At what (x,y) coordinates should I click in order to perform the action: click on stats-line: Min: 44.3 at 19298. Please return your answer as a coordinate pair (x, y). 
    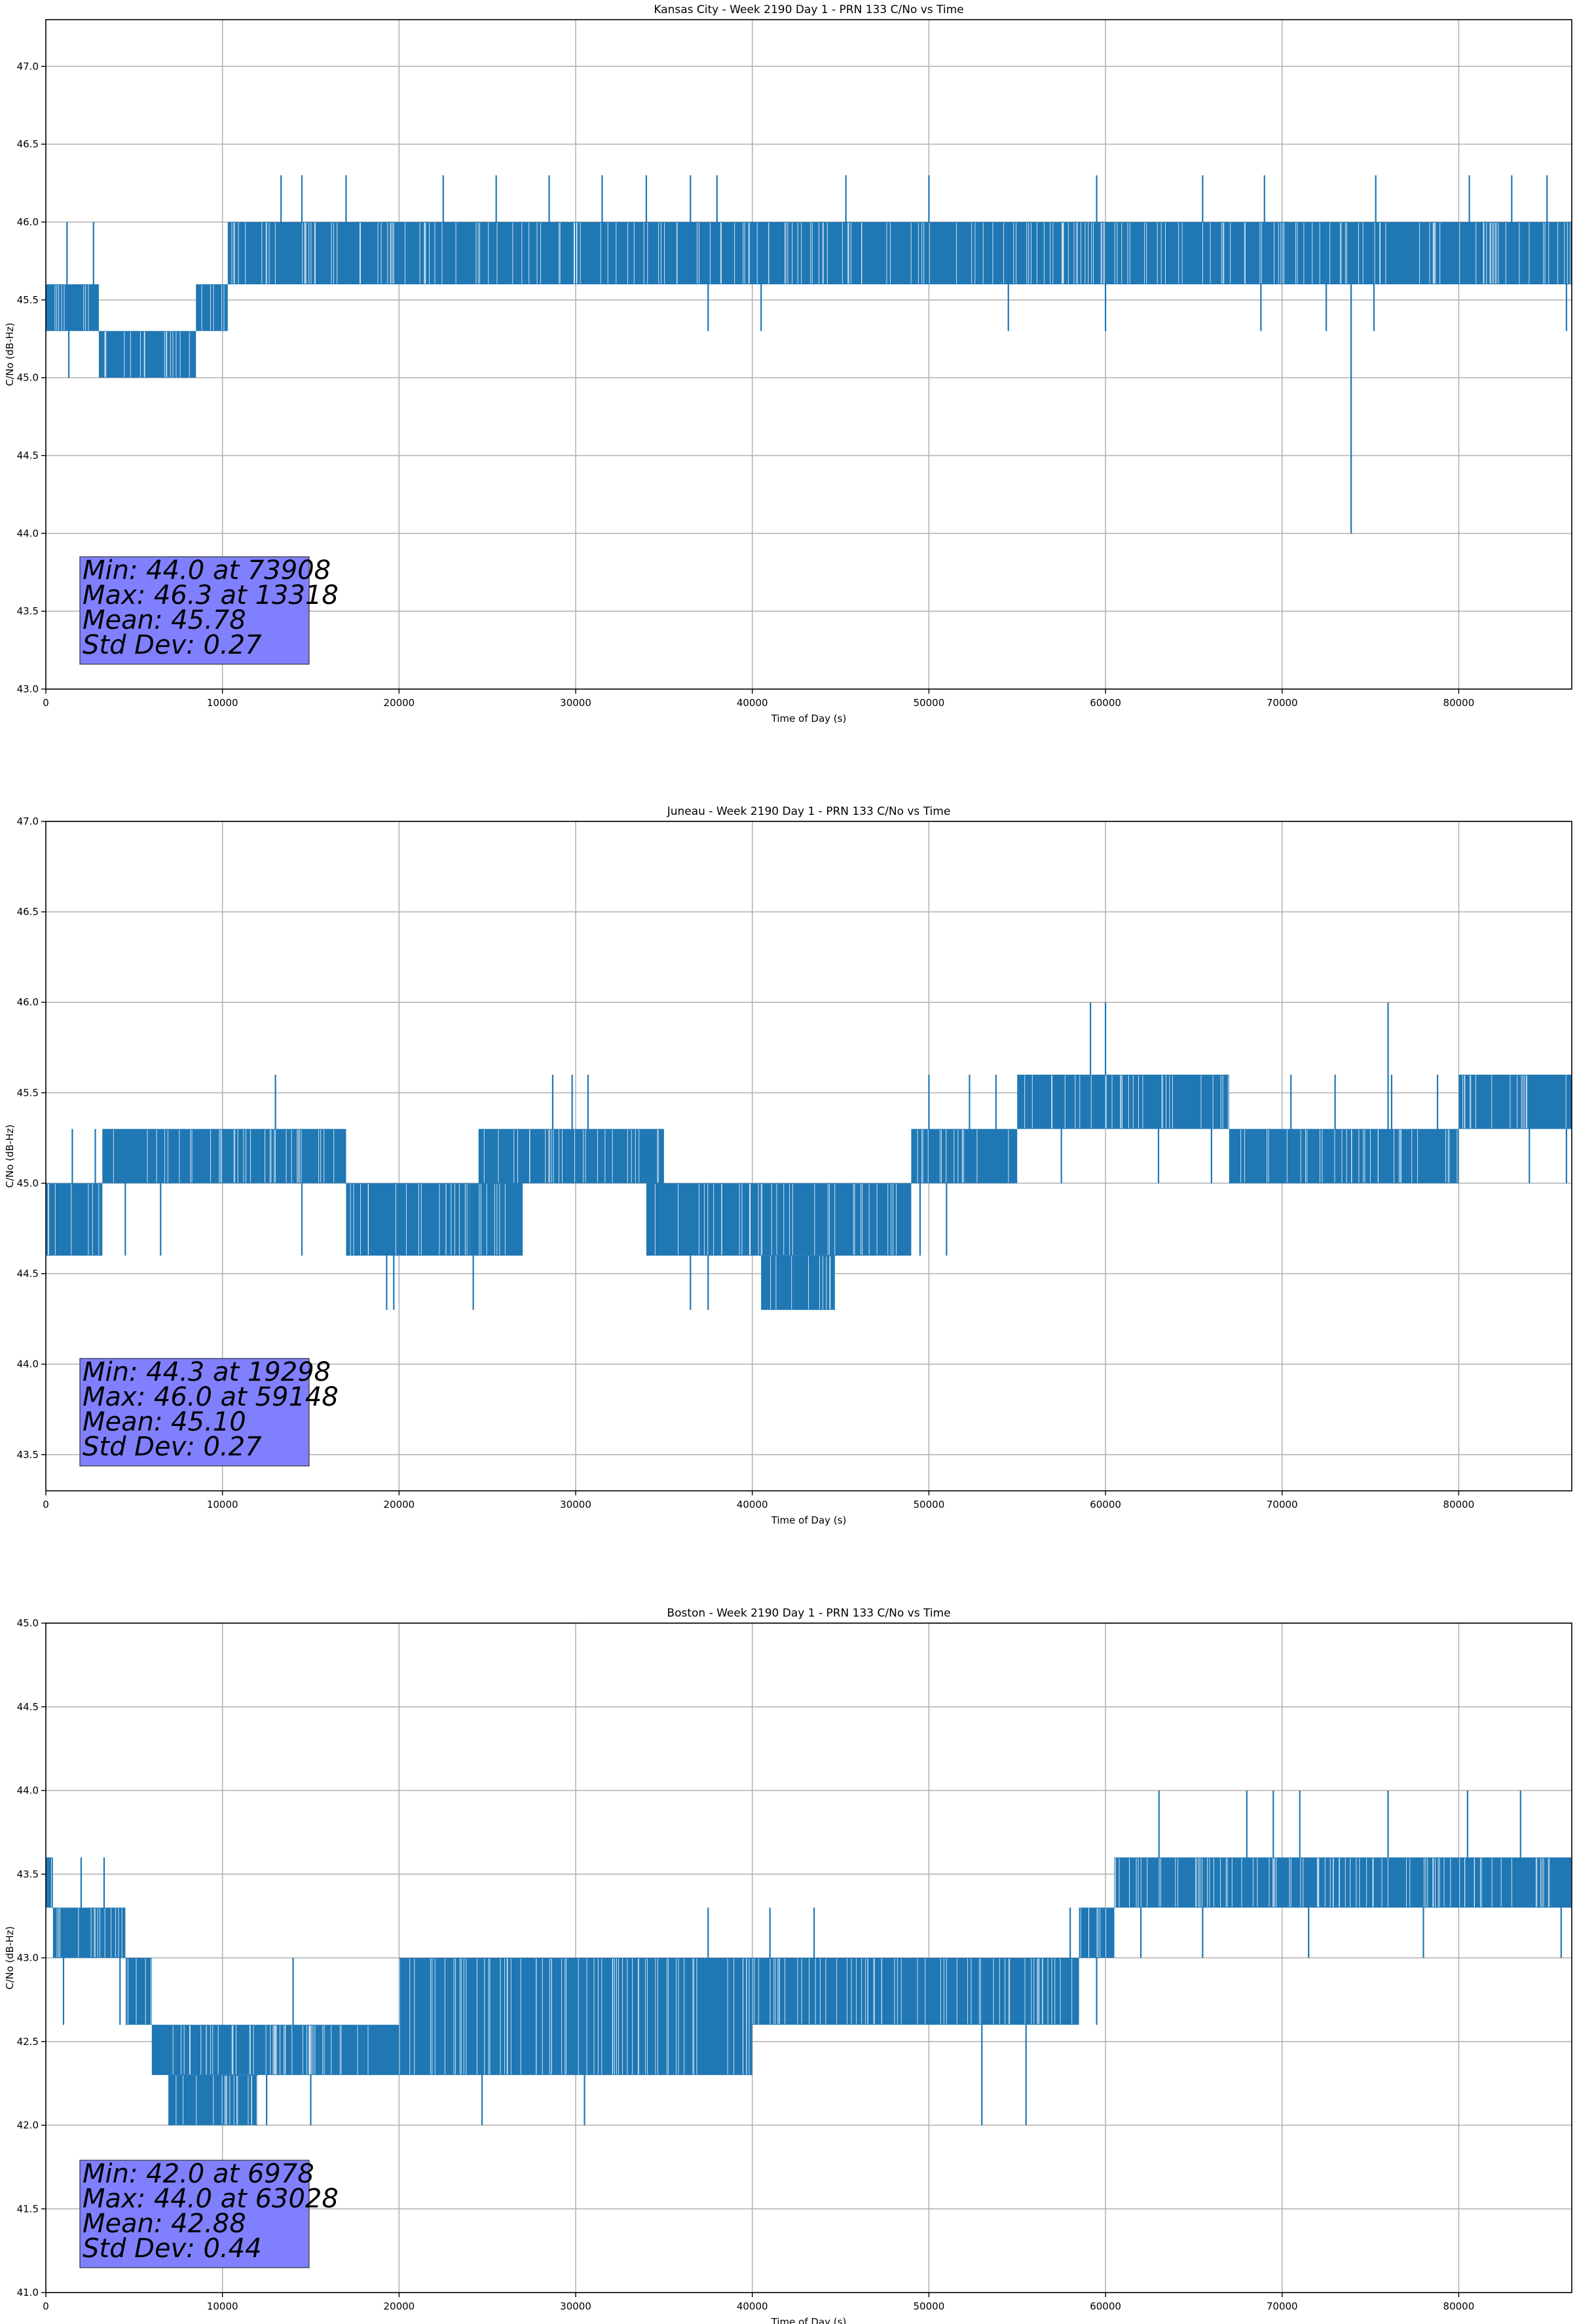
    Looking at the image, I should click on (207, 1372).